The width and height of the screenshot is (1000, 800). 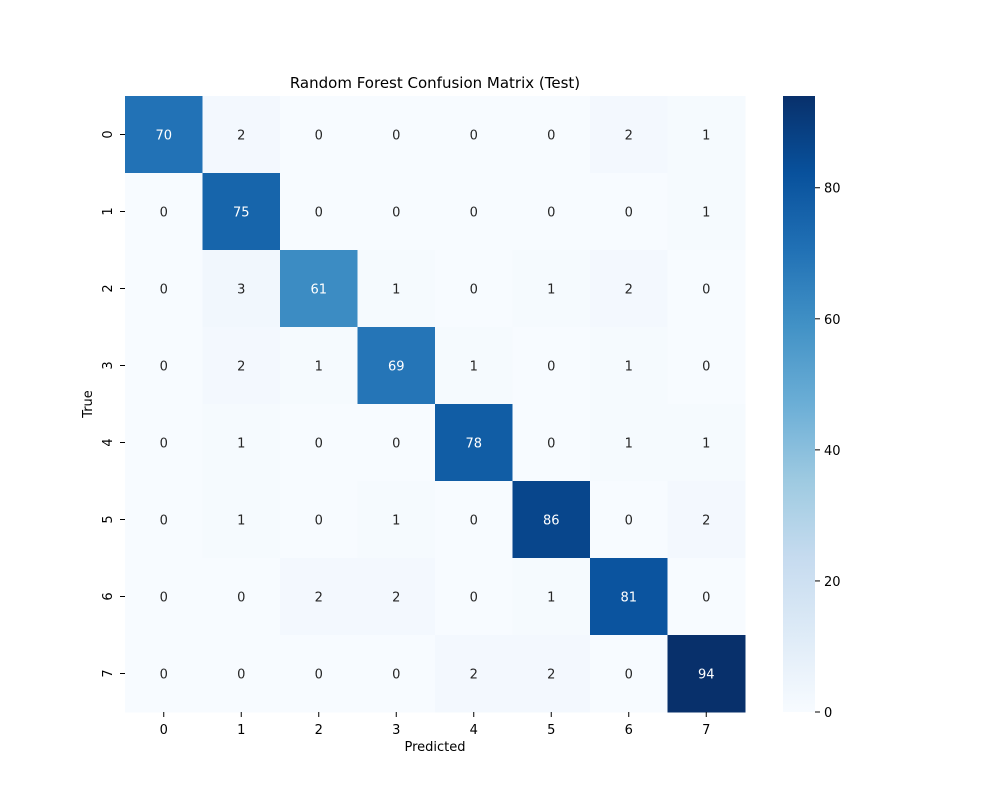 I want to click on x-tick-label: 6, so click(x=629, y=730).